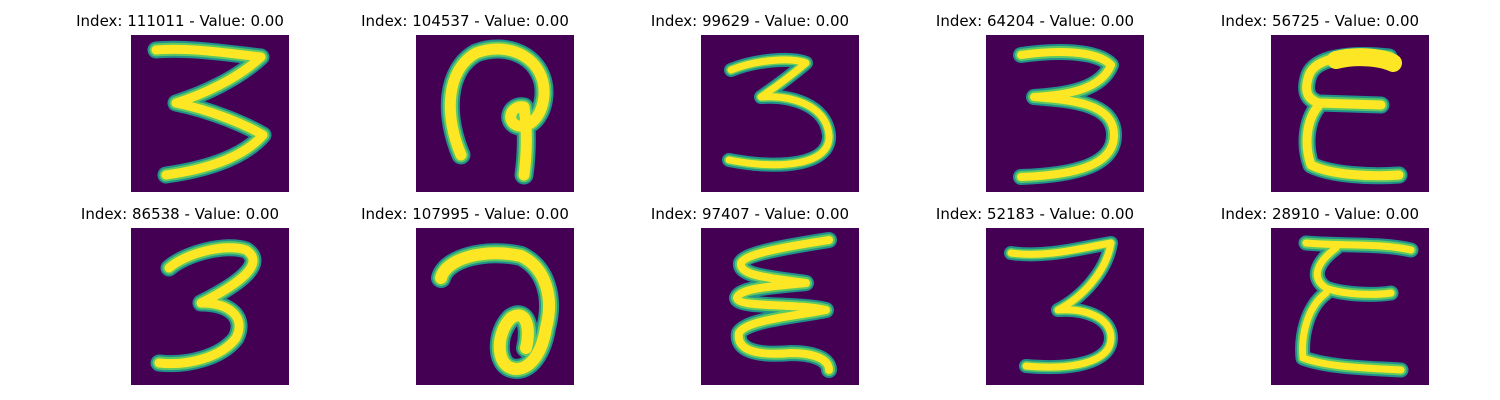 The image size is (1500, 400). Describe the element at coordinates (1320, 214) in the screenshot. I see `panel-title: Index: 28910 - Value: 0.00` at that location.